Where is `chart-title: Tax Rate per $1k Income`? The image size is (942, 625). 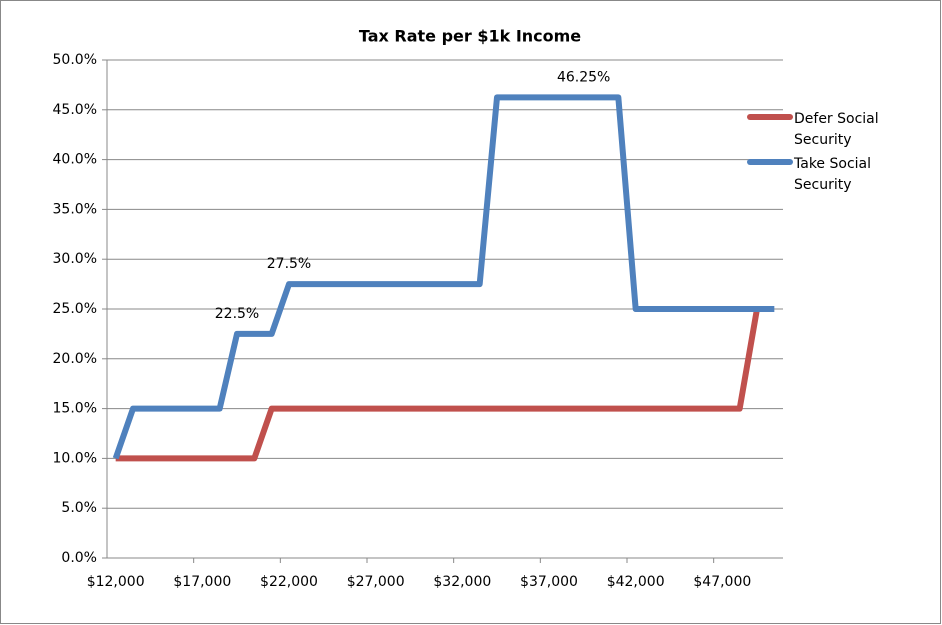 chart-title: Tax Rate per $1k Income is located at coordinates (470, 36).